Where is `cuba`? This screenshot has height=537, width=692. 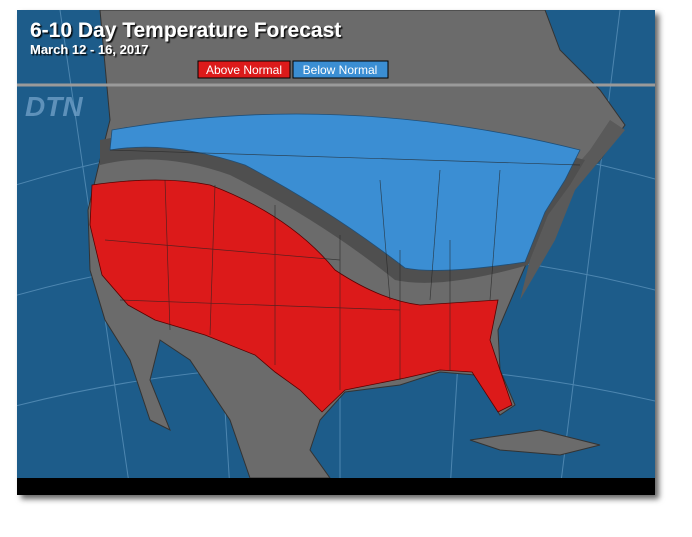 cuba is located at coordinates (535, 442).